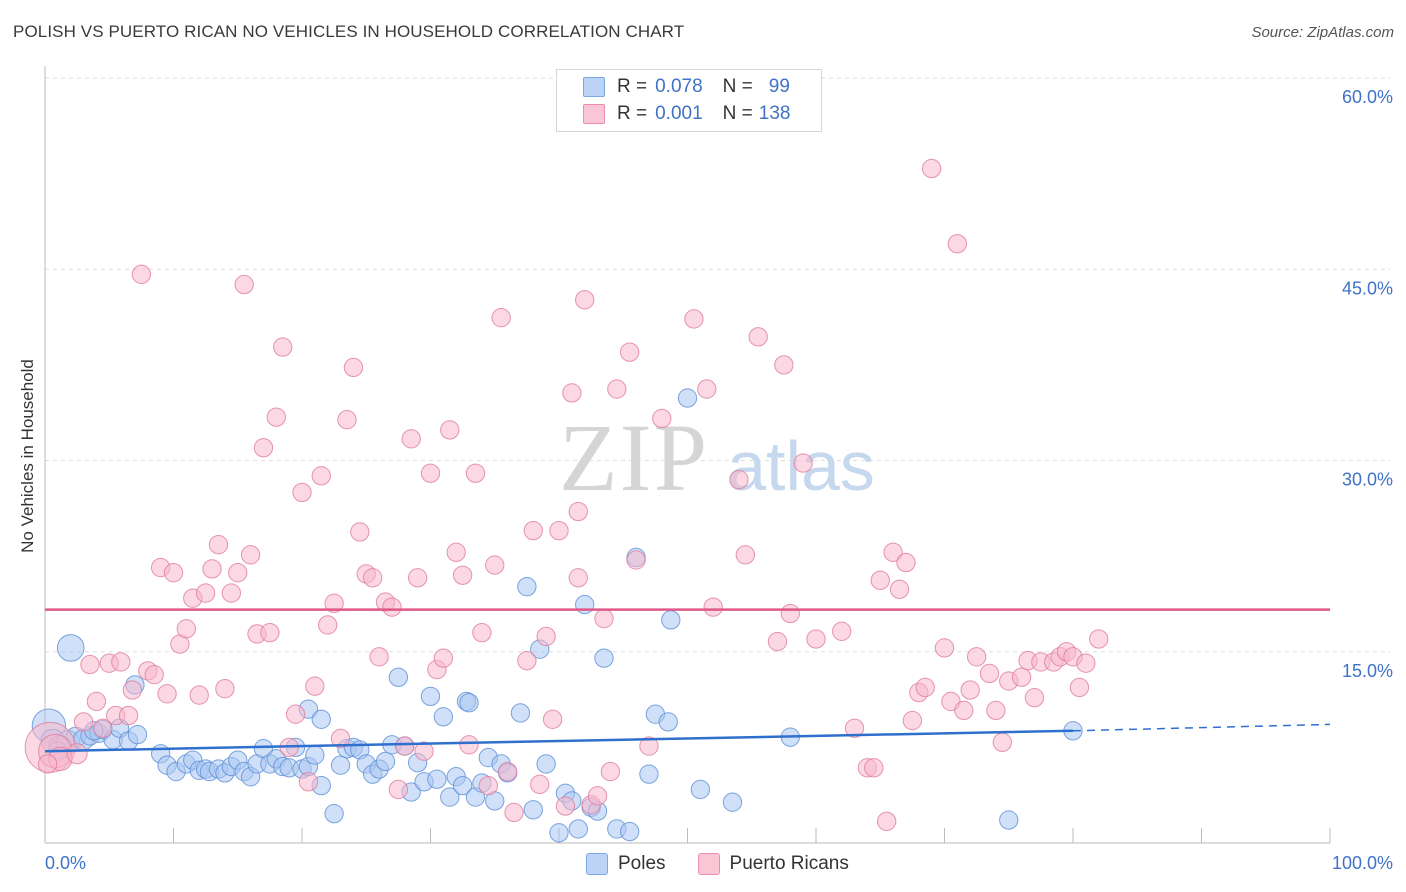  I want to click on x-tick-label-max: 100.0%, so click(1362, 863).